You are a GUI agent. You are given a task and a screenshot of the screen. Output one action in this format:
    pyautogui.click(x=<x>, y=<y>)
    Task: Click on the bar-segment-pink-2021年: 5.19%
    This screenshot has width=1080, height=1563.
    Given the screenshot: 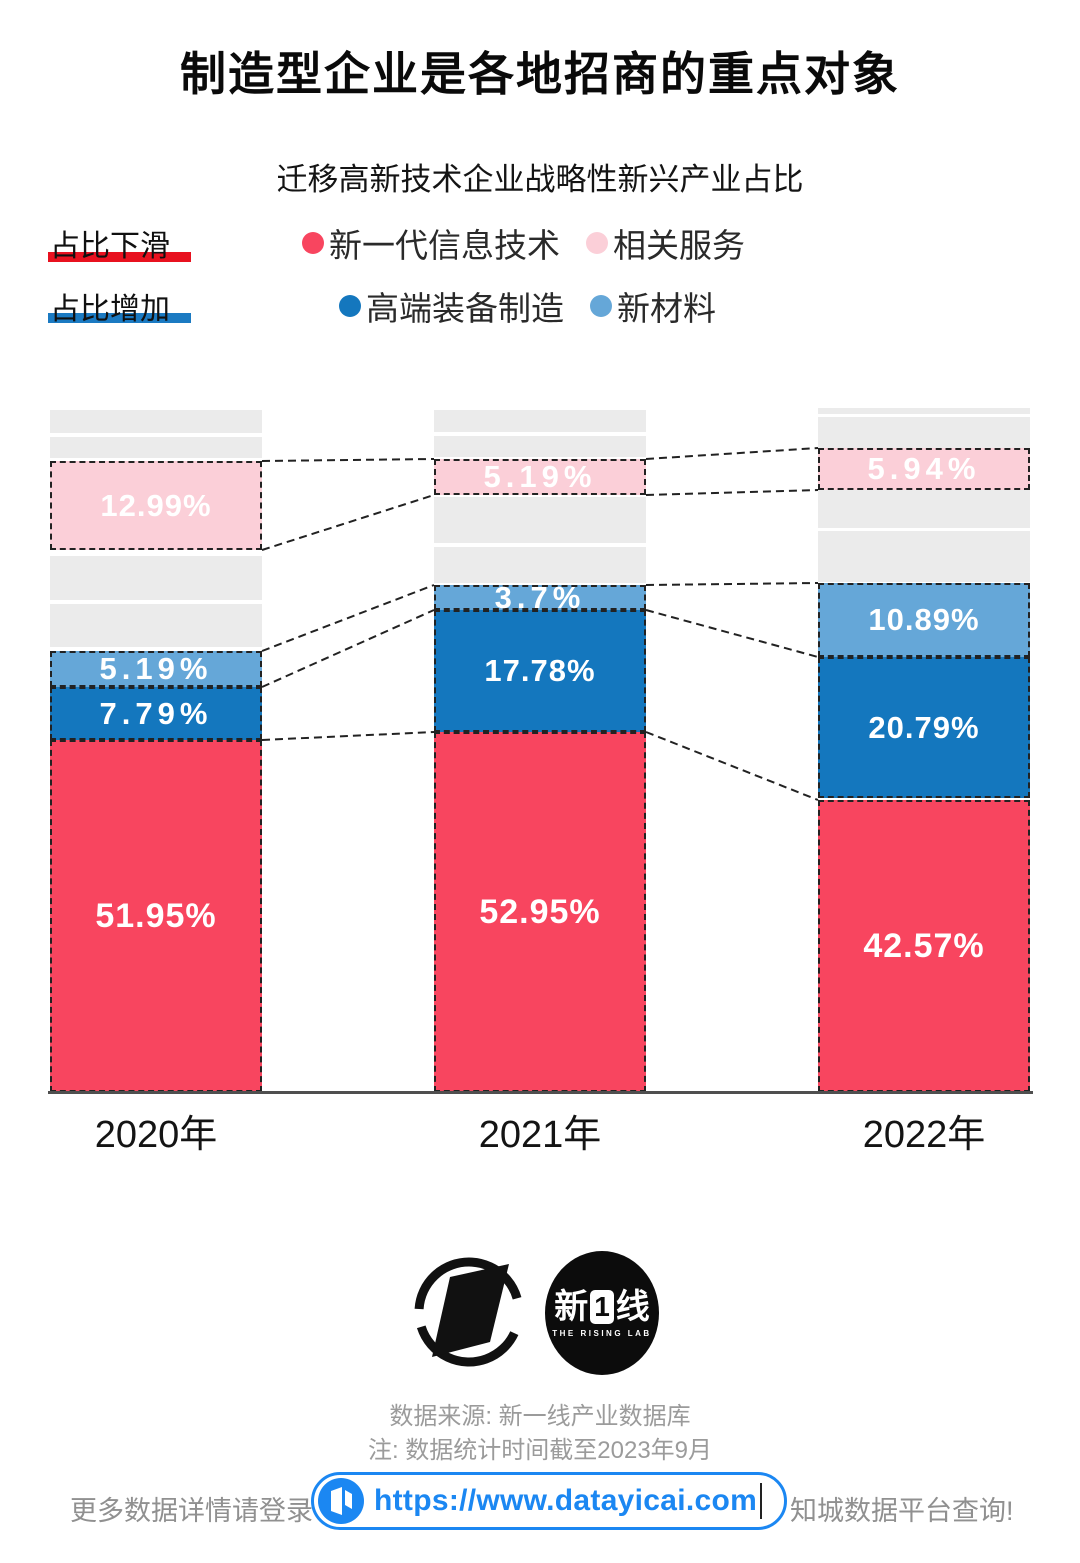 What is the action you would take?
    pyautogui.click(x=540, y=477)
    